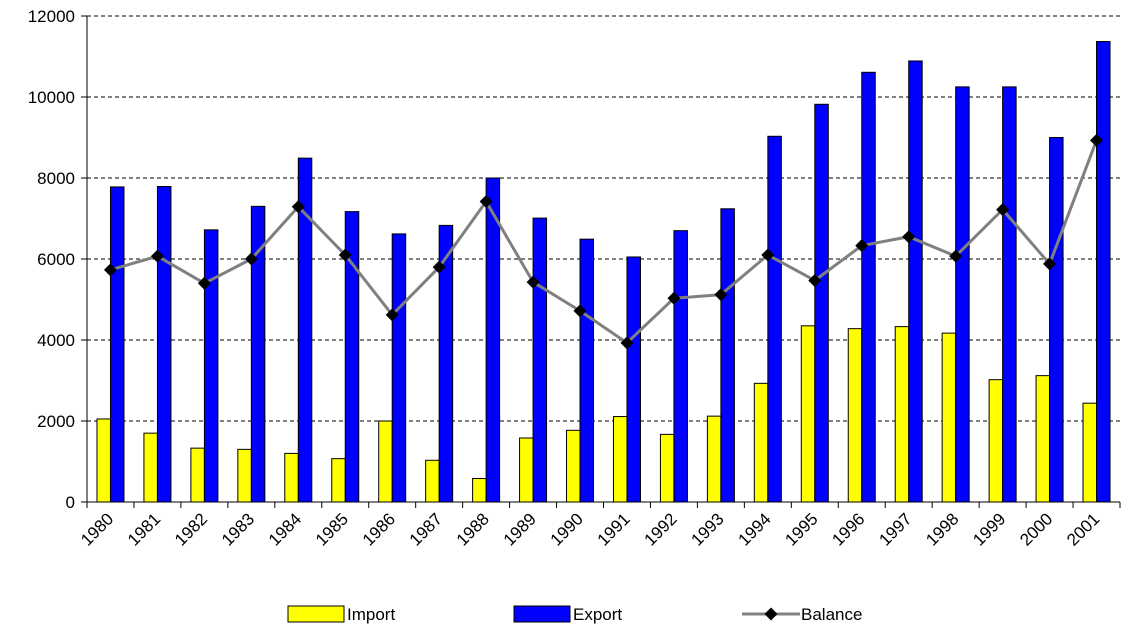  What do you see at coordinates (708, 529) in the screenshot?
I see `x-tick-label: 1993` at bounding box center [708, 529].